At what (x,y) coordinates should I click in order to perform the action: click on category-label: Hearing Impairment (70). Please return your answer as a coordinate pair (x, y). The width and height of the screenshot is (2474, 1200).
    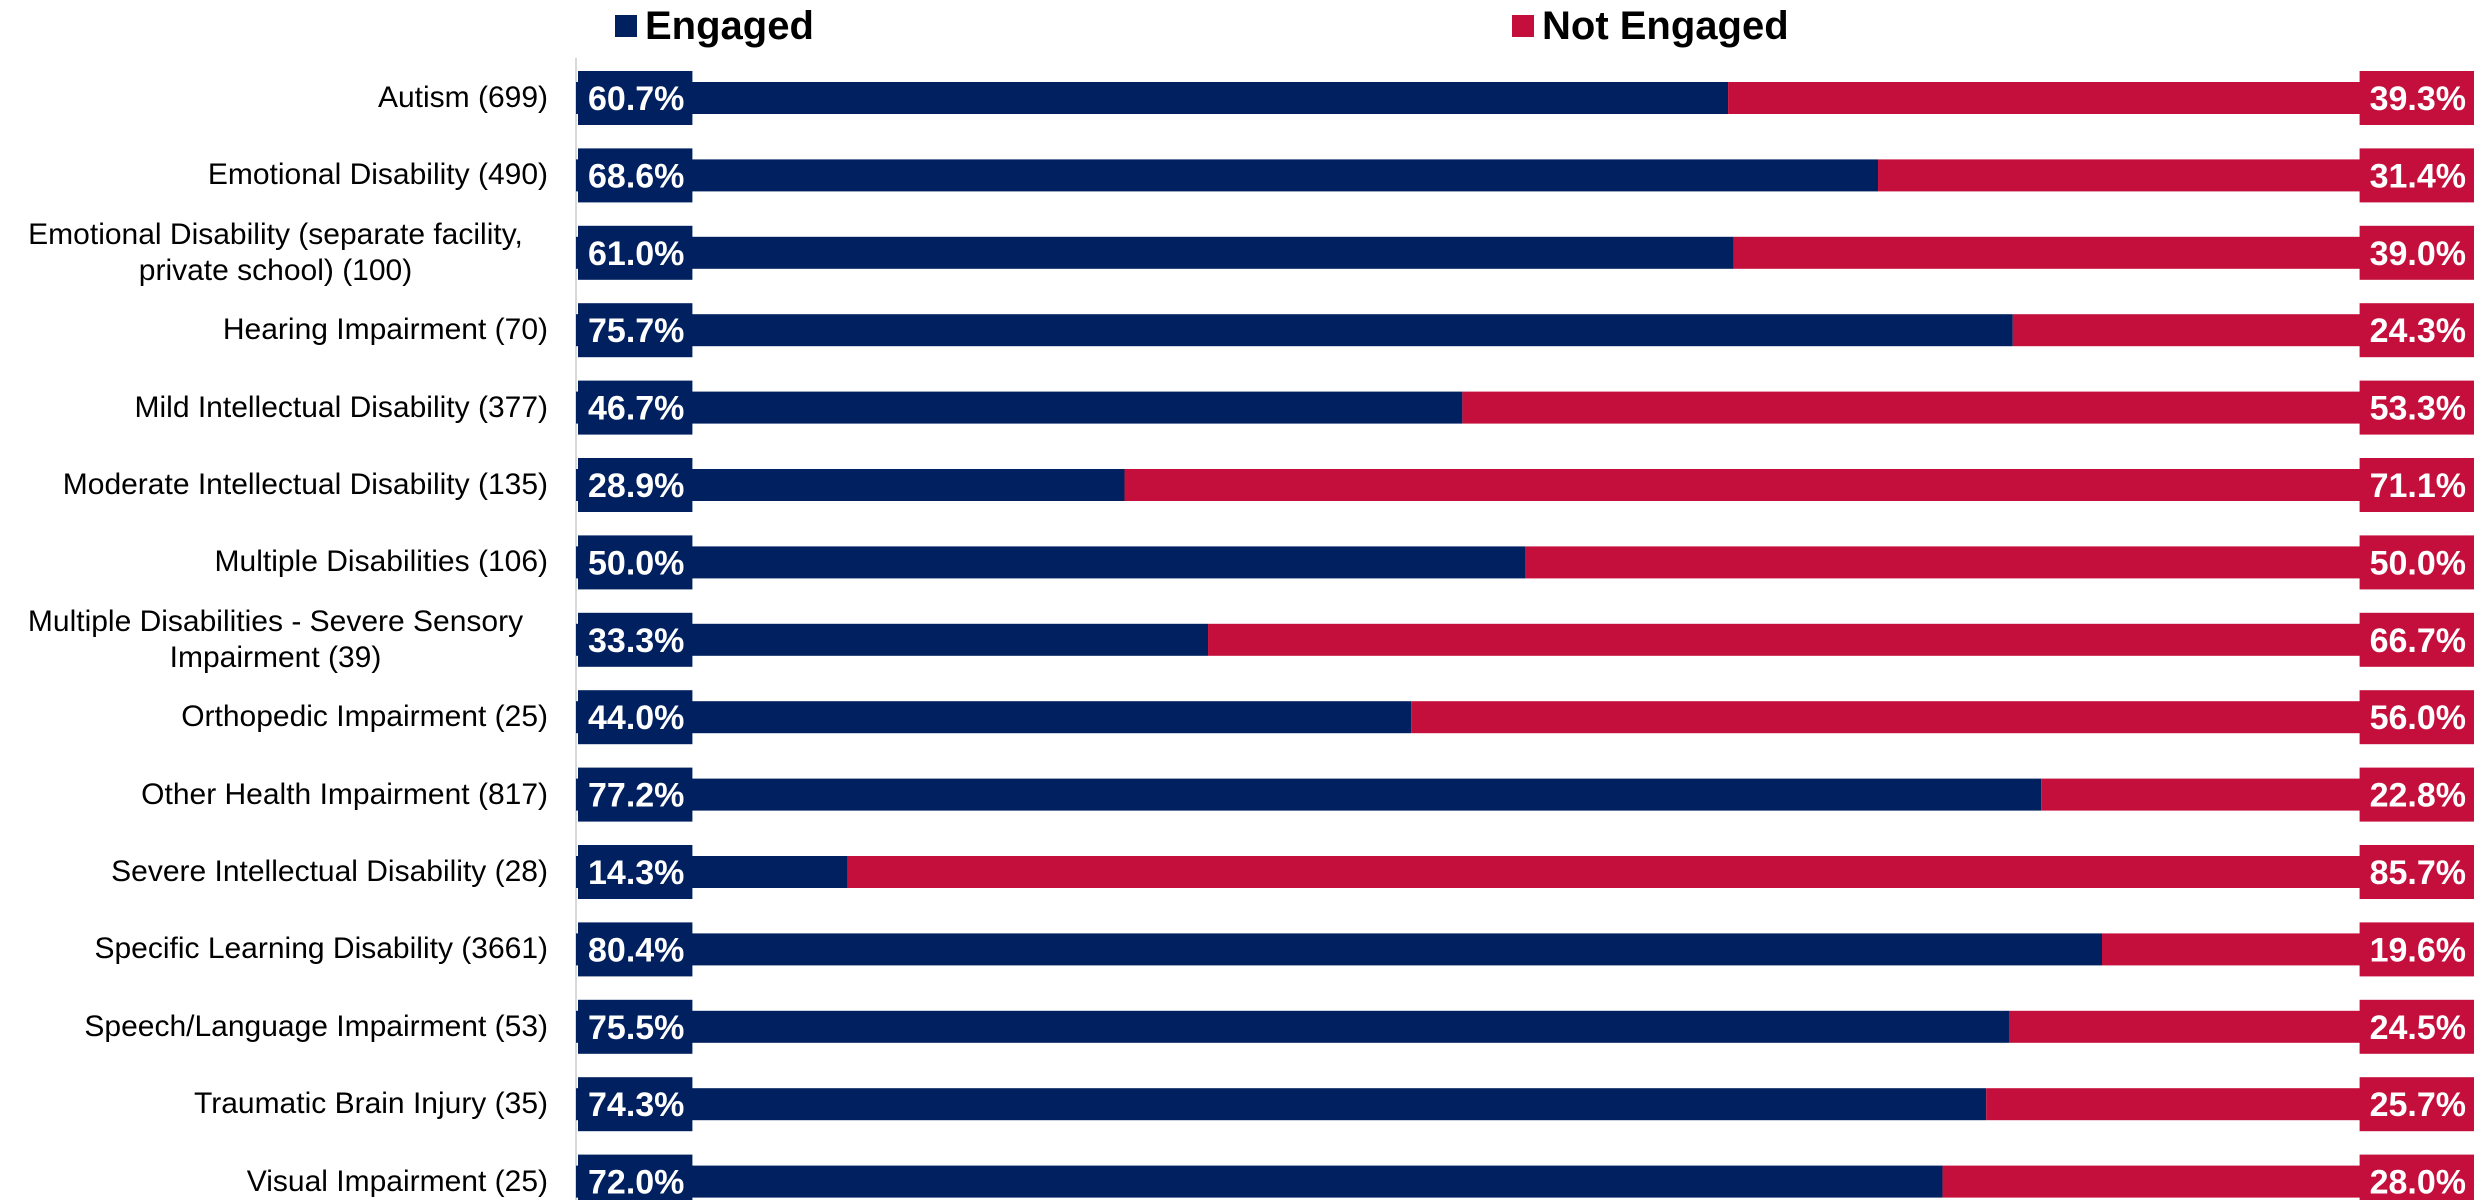
    Looking at the image, I should click on (385, 330).